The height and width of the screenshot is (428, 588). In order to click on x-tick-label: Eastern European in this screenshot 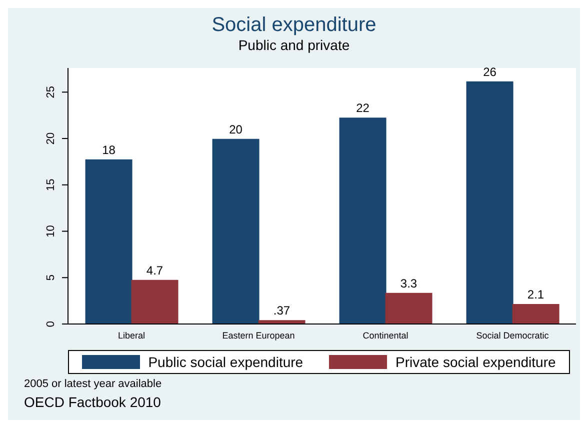, I will do `click(258, 335)`.